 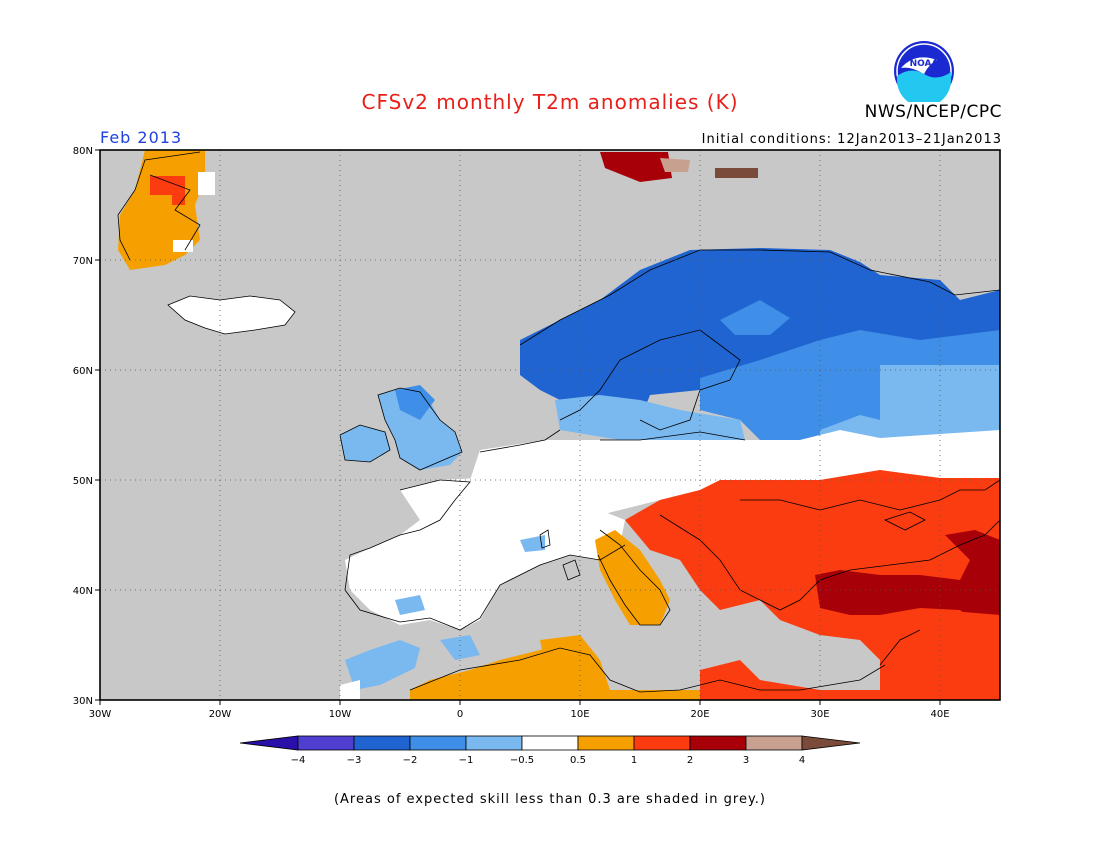 I want to click on logo-text: NOAA, so click(x=924, y=64).